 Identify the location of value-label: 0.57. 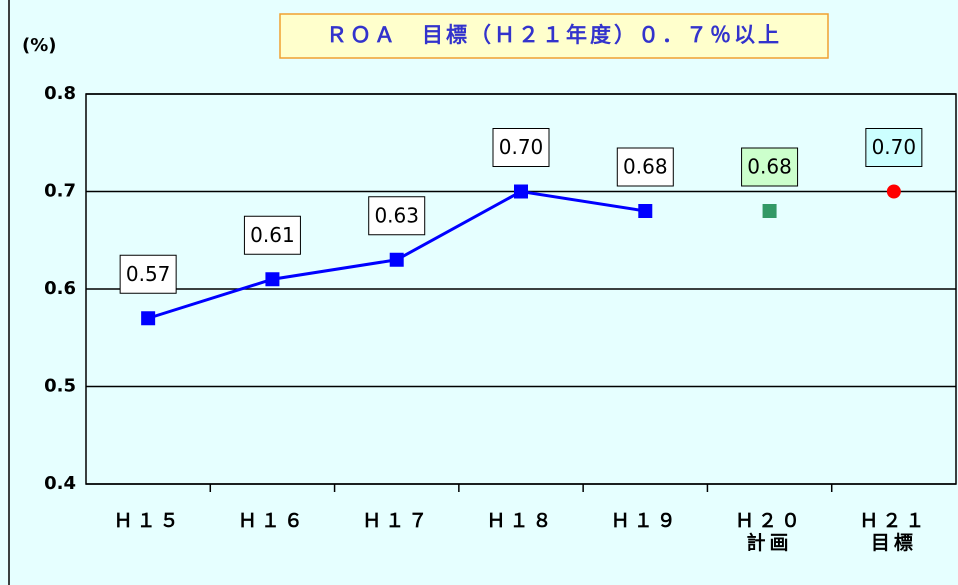
(148, 274).